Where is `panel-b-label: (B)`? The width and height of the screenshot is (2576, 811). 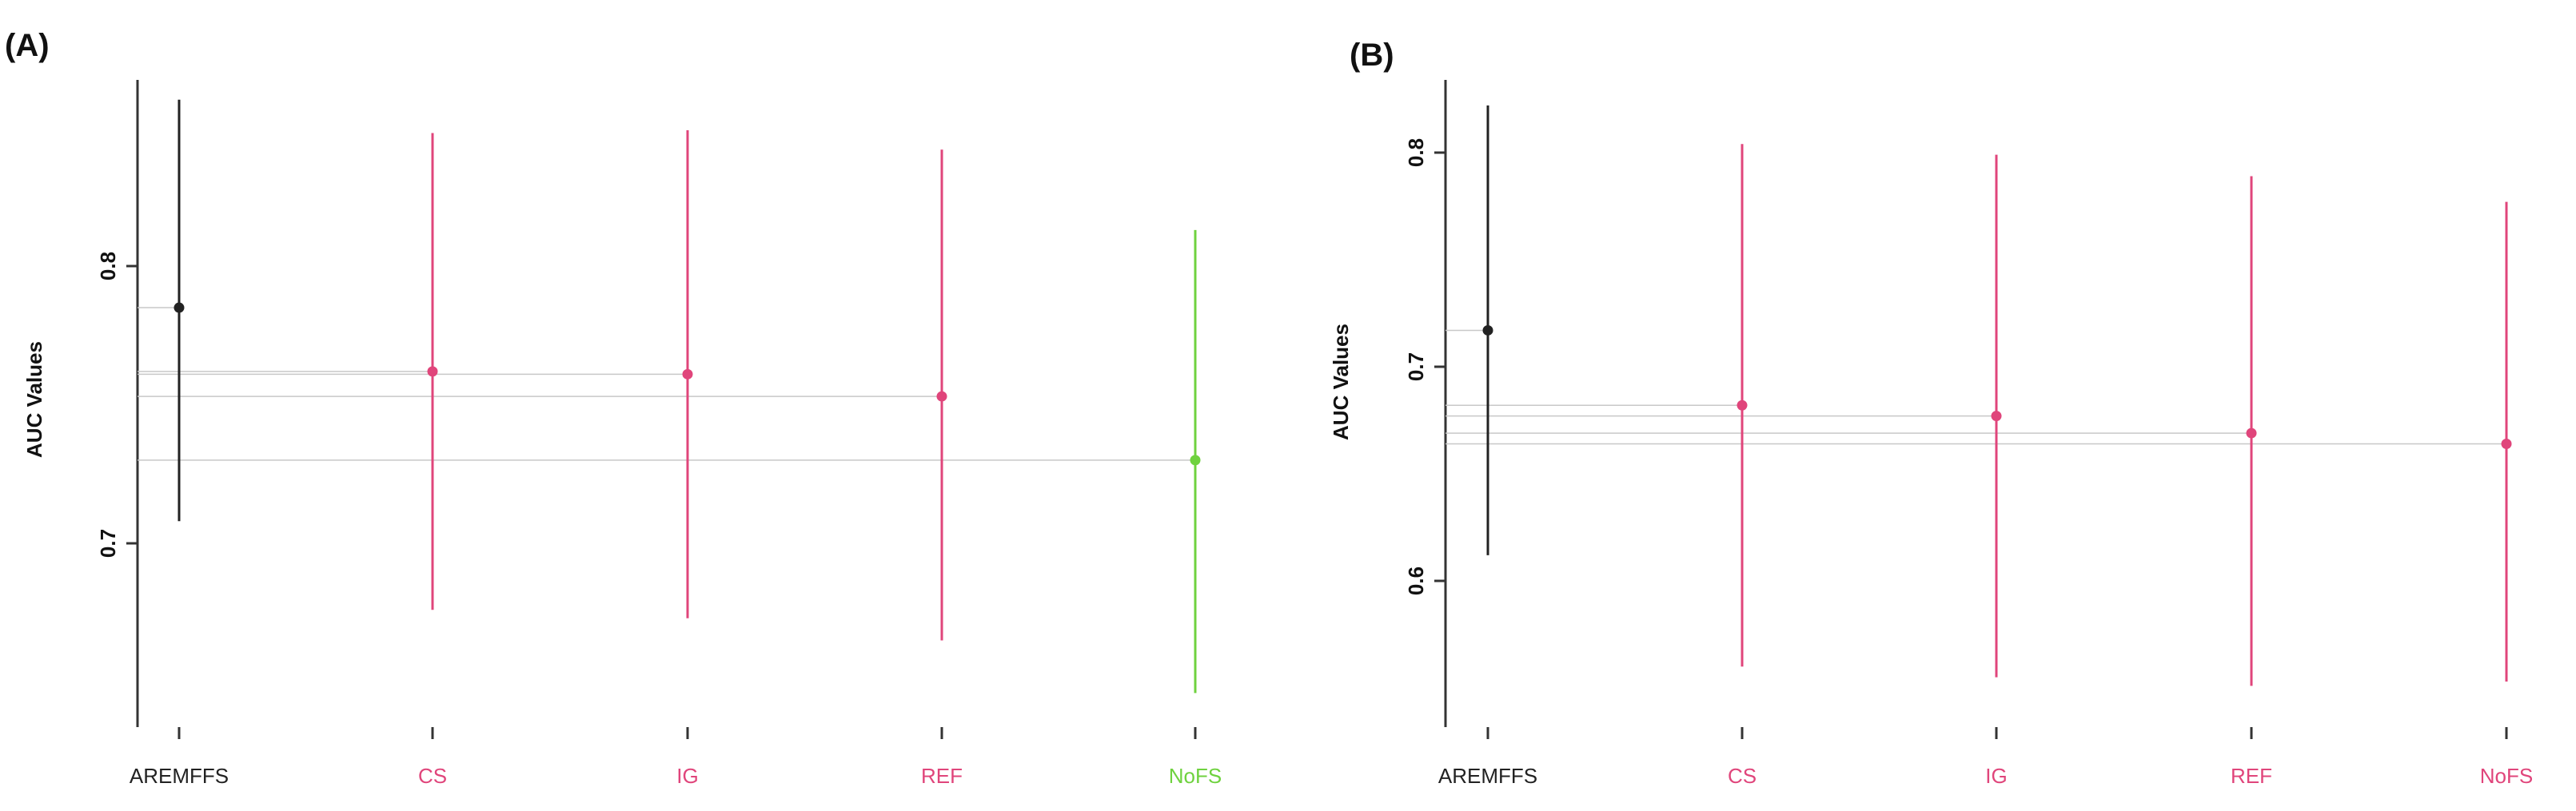
panel-b-label: (B) is located at coordinates (1372, 55).